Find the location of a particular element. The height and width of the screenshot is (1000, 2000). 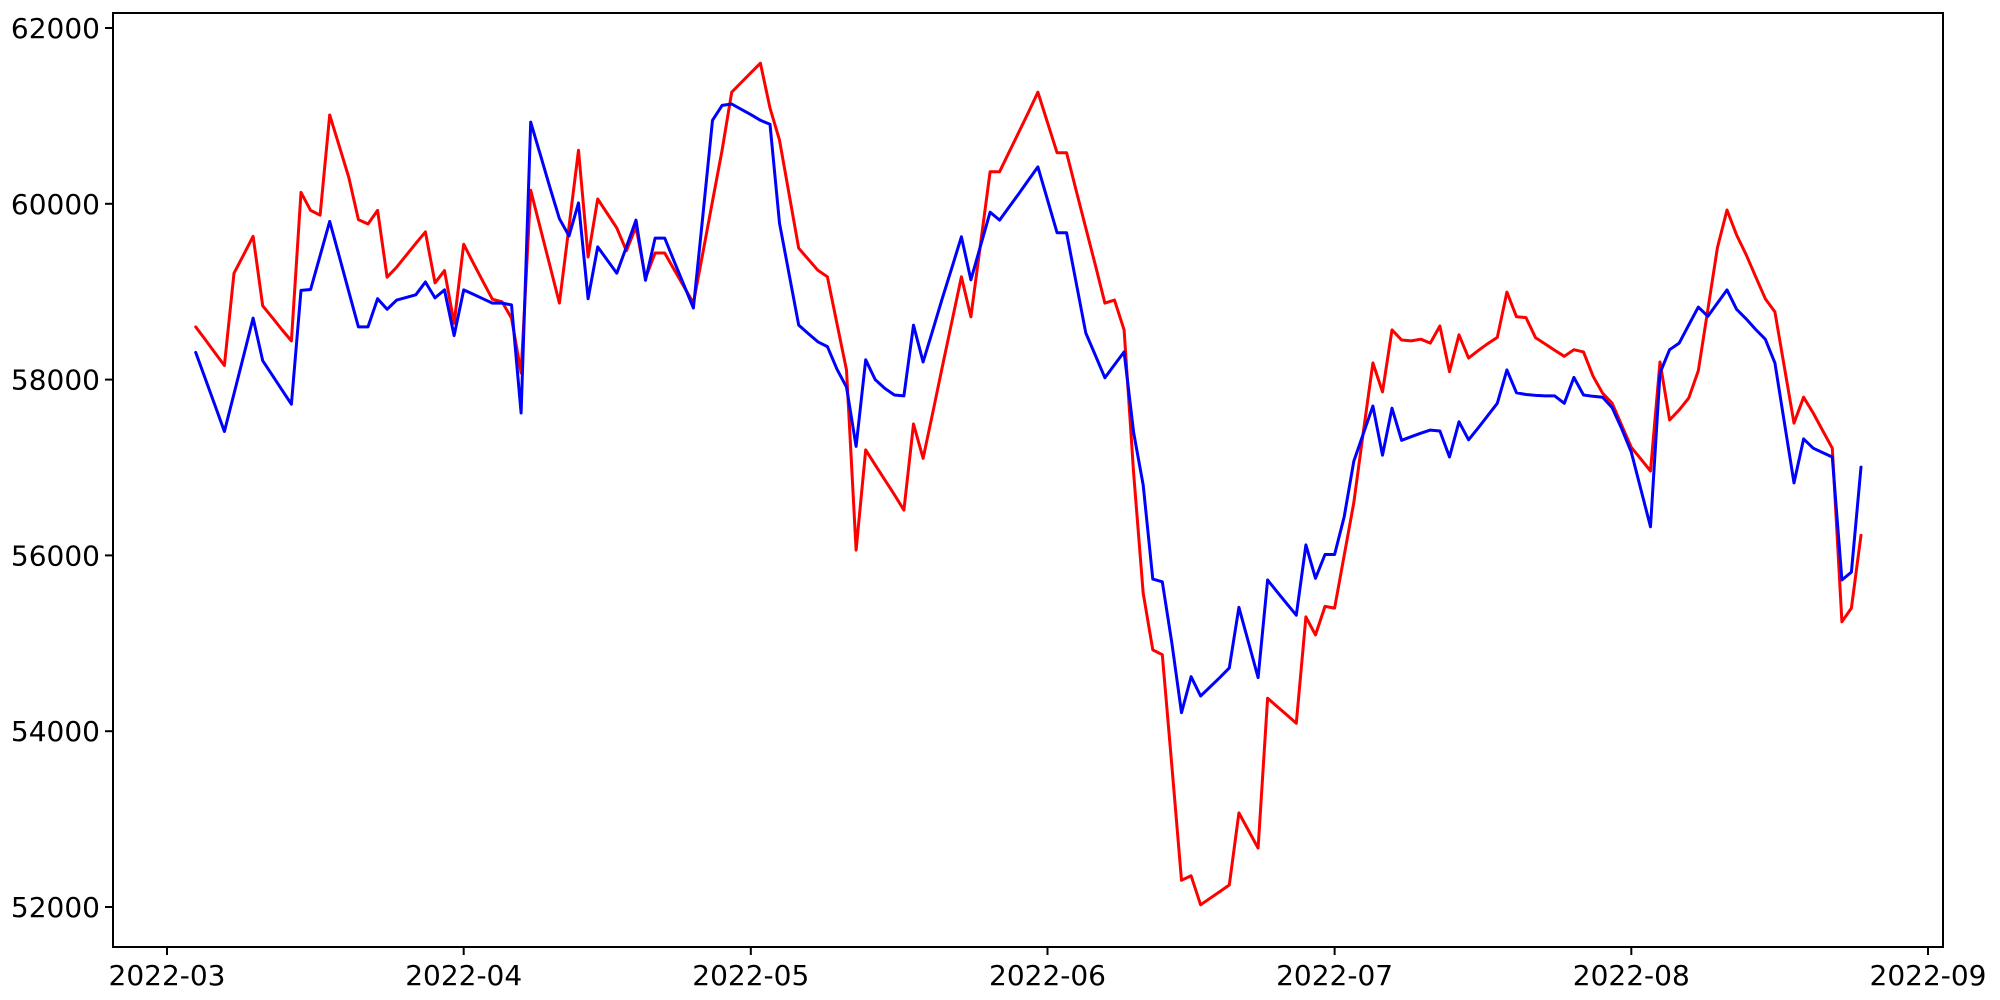

x-tick-label: 2022-03 is located at coordinates (167, 975).